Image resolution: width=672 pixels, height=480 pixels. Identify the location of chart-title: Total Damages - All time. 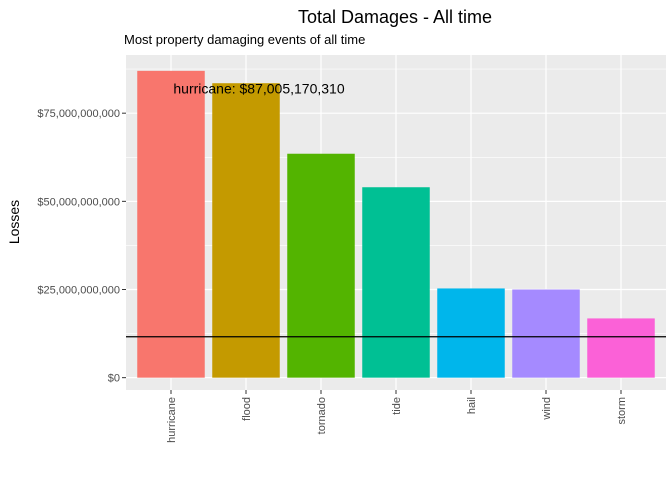
(395, 17).